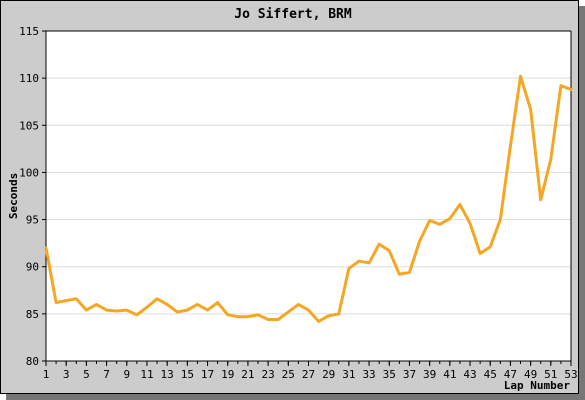  What do you see at coordinates (32, 196) in the screenshot?
I see `y-axis-ticks: 80 85 90 95 100 105 110 115` at bounding box center [32, 196].